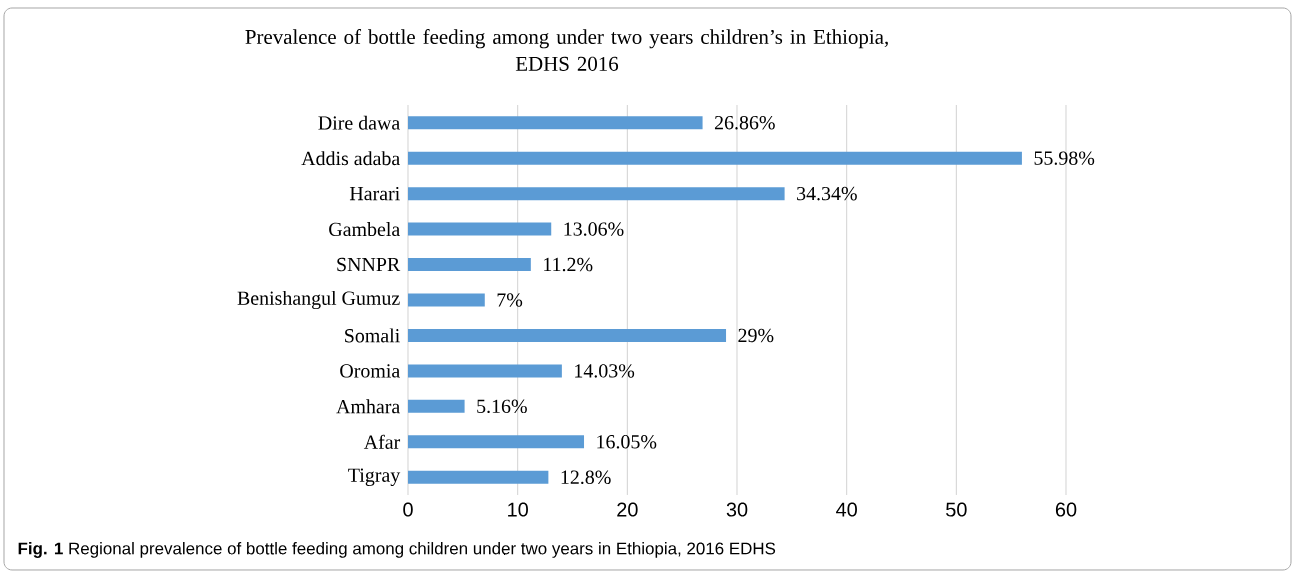  What do you see at coordinates (605, 371) in the screenshot?
I see `data-label: 14.03%` at bounding box center [605, 371].